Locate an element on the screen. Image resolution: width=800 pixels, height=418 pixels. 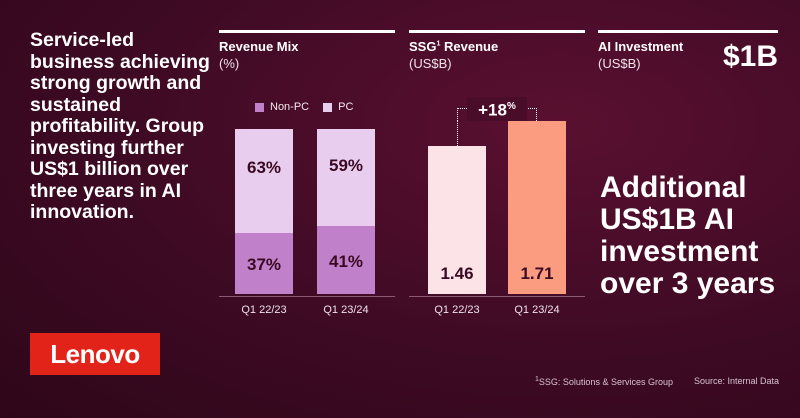
legend-swatch-pc is located at coordinates (328, 107).